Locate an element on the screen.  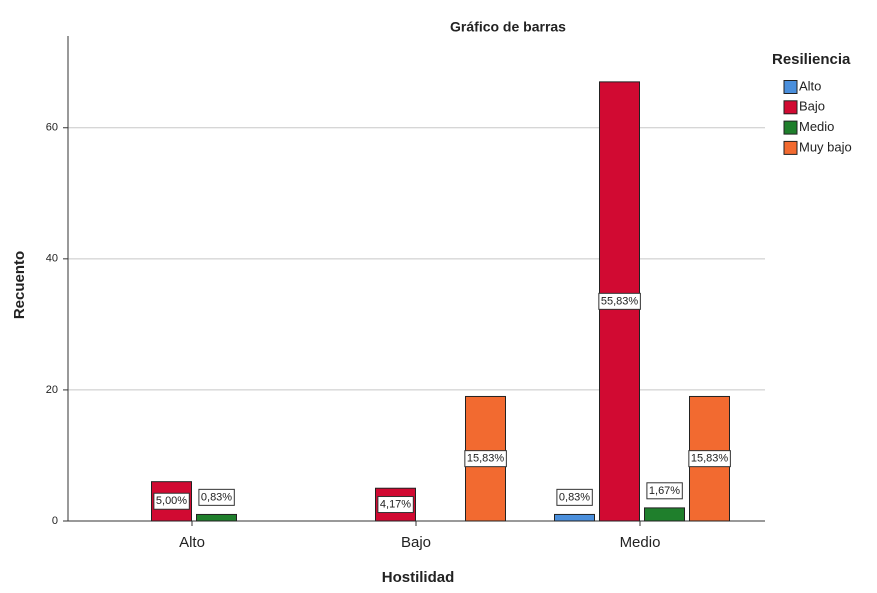
legend-label: Muy bajo is located at coordinates (825, 146).